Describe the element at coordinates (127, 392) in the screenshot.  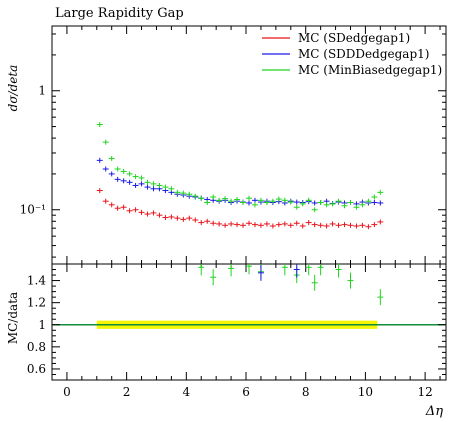
I see `x-tick-label: 2` at that location.